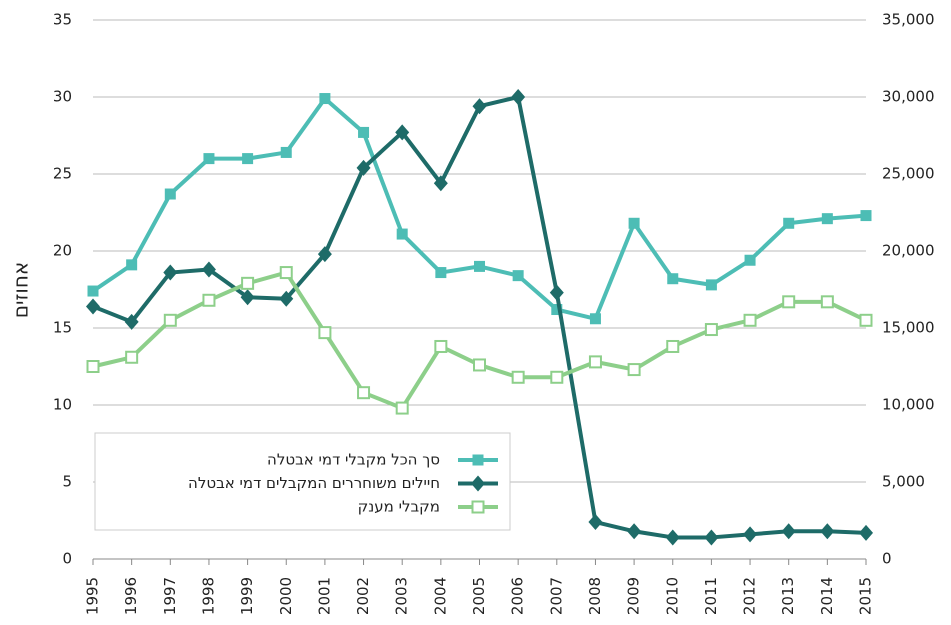 Image resolution: width=951 pixels, height=625 pixels. Describe the element at coordinates (908, 174) in the screenshot. I see `y2-tick-label: 25,000` at that location.